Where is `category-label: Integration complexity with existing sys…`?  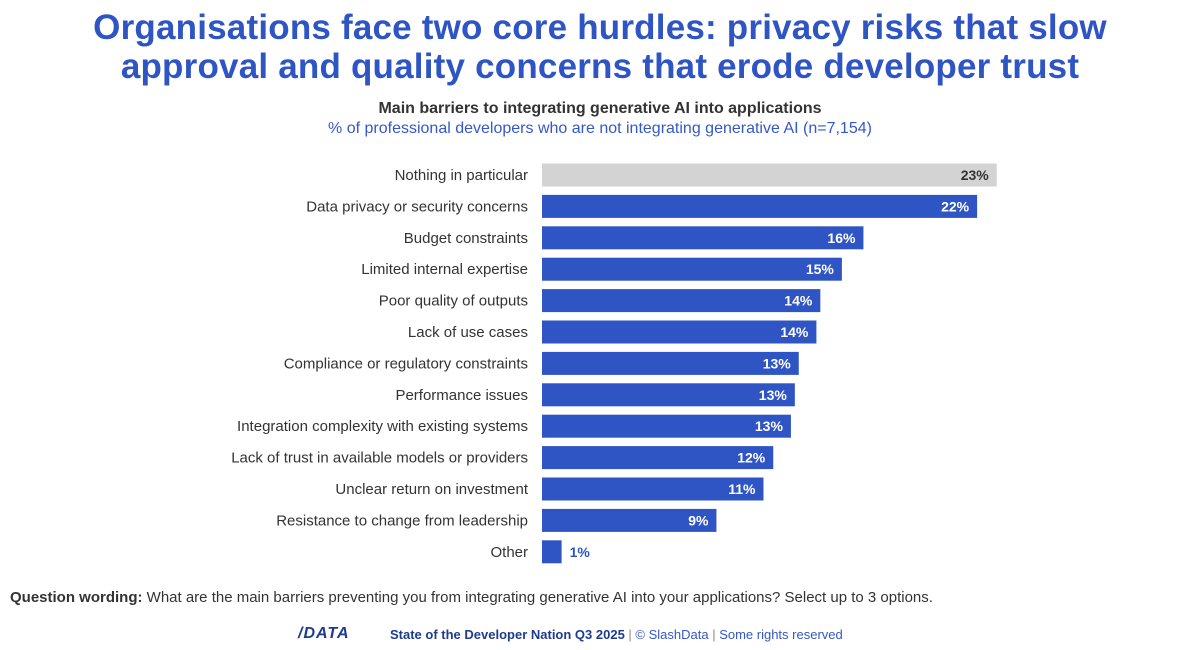
category-label: Integration complexity with existing sys… is located at coordinates (382, 426).